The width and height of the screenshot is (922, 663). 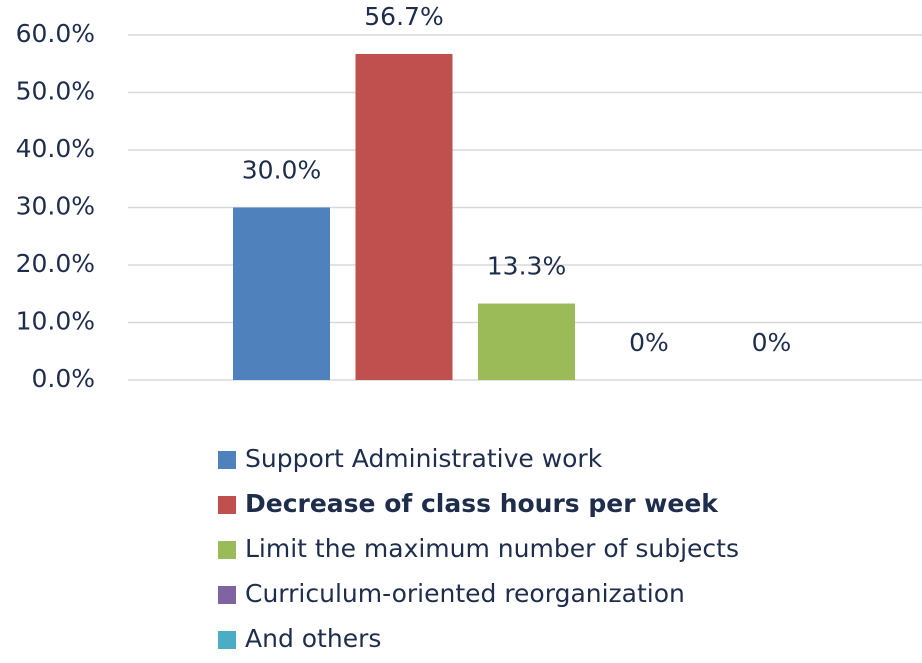 I want to click on legend-label: Curriculum-oriented reorganization, so click(x=465, y=593).